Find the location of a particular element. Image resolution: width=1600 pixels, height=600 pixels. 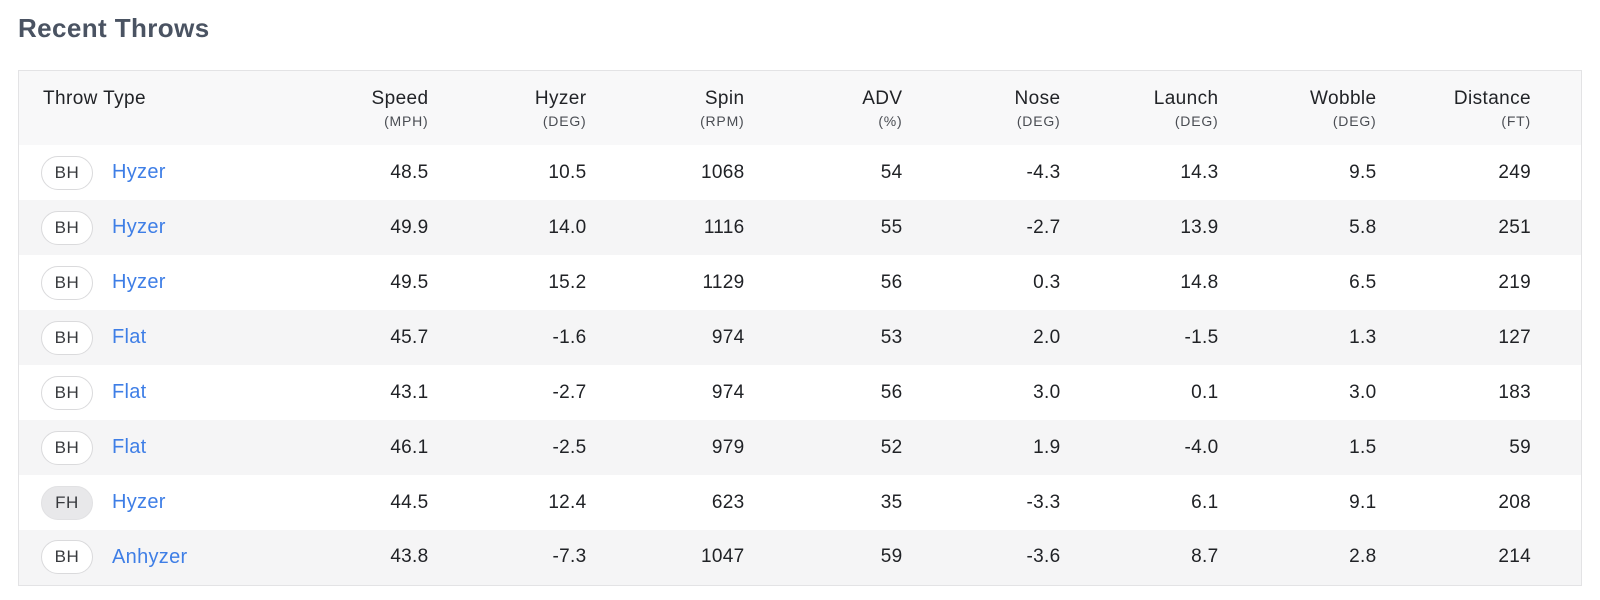

table-row: BH Flat 45.7 -1.6 974 53 2.0 -1.5 1.3 127 is located at coordinates (800, 337).